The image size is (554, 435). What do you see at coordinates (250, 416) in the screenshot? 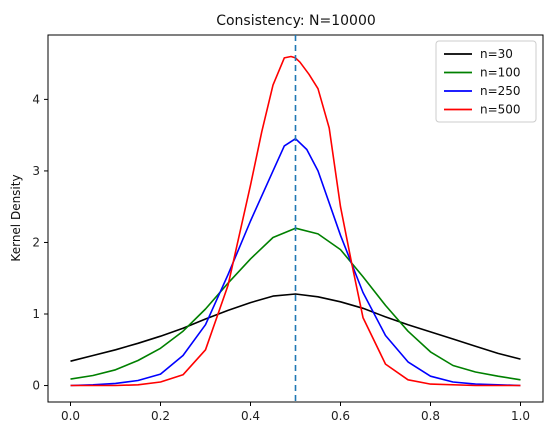
I see `x-tick-label: 0.4` at bounding box center [250, 416].